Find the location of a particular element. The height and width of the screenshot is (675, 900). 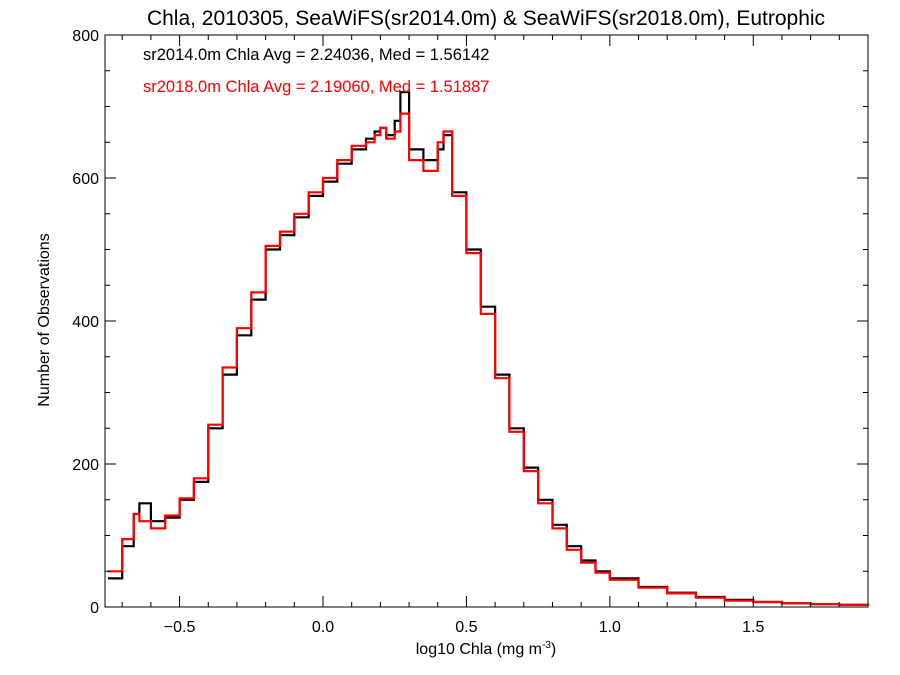

x-tick-label: 1.5 is located at coordinates (753, 627).